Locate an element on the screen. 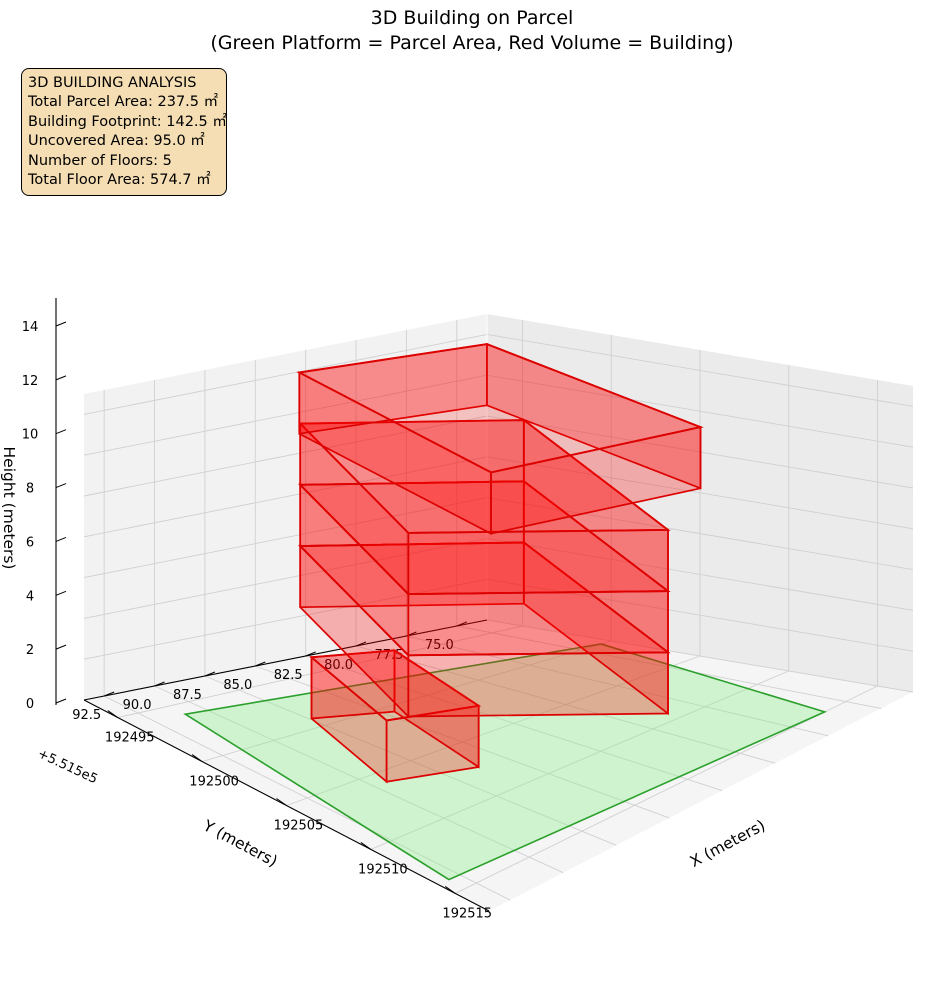  z-axis-label: Height (meters) is located at coordinates (9, 508).